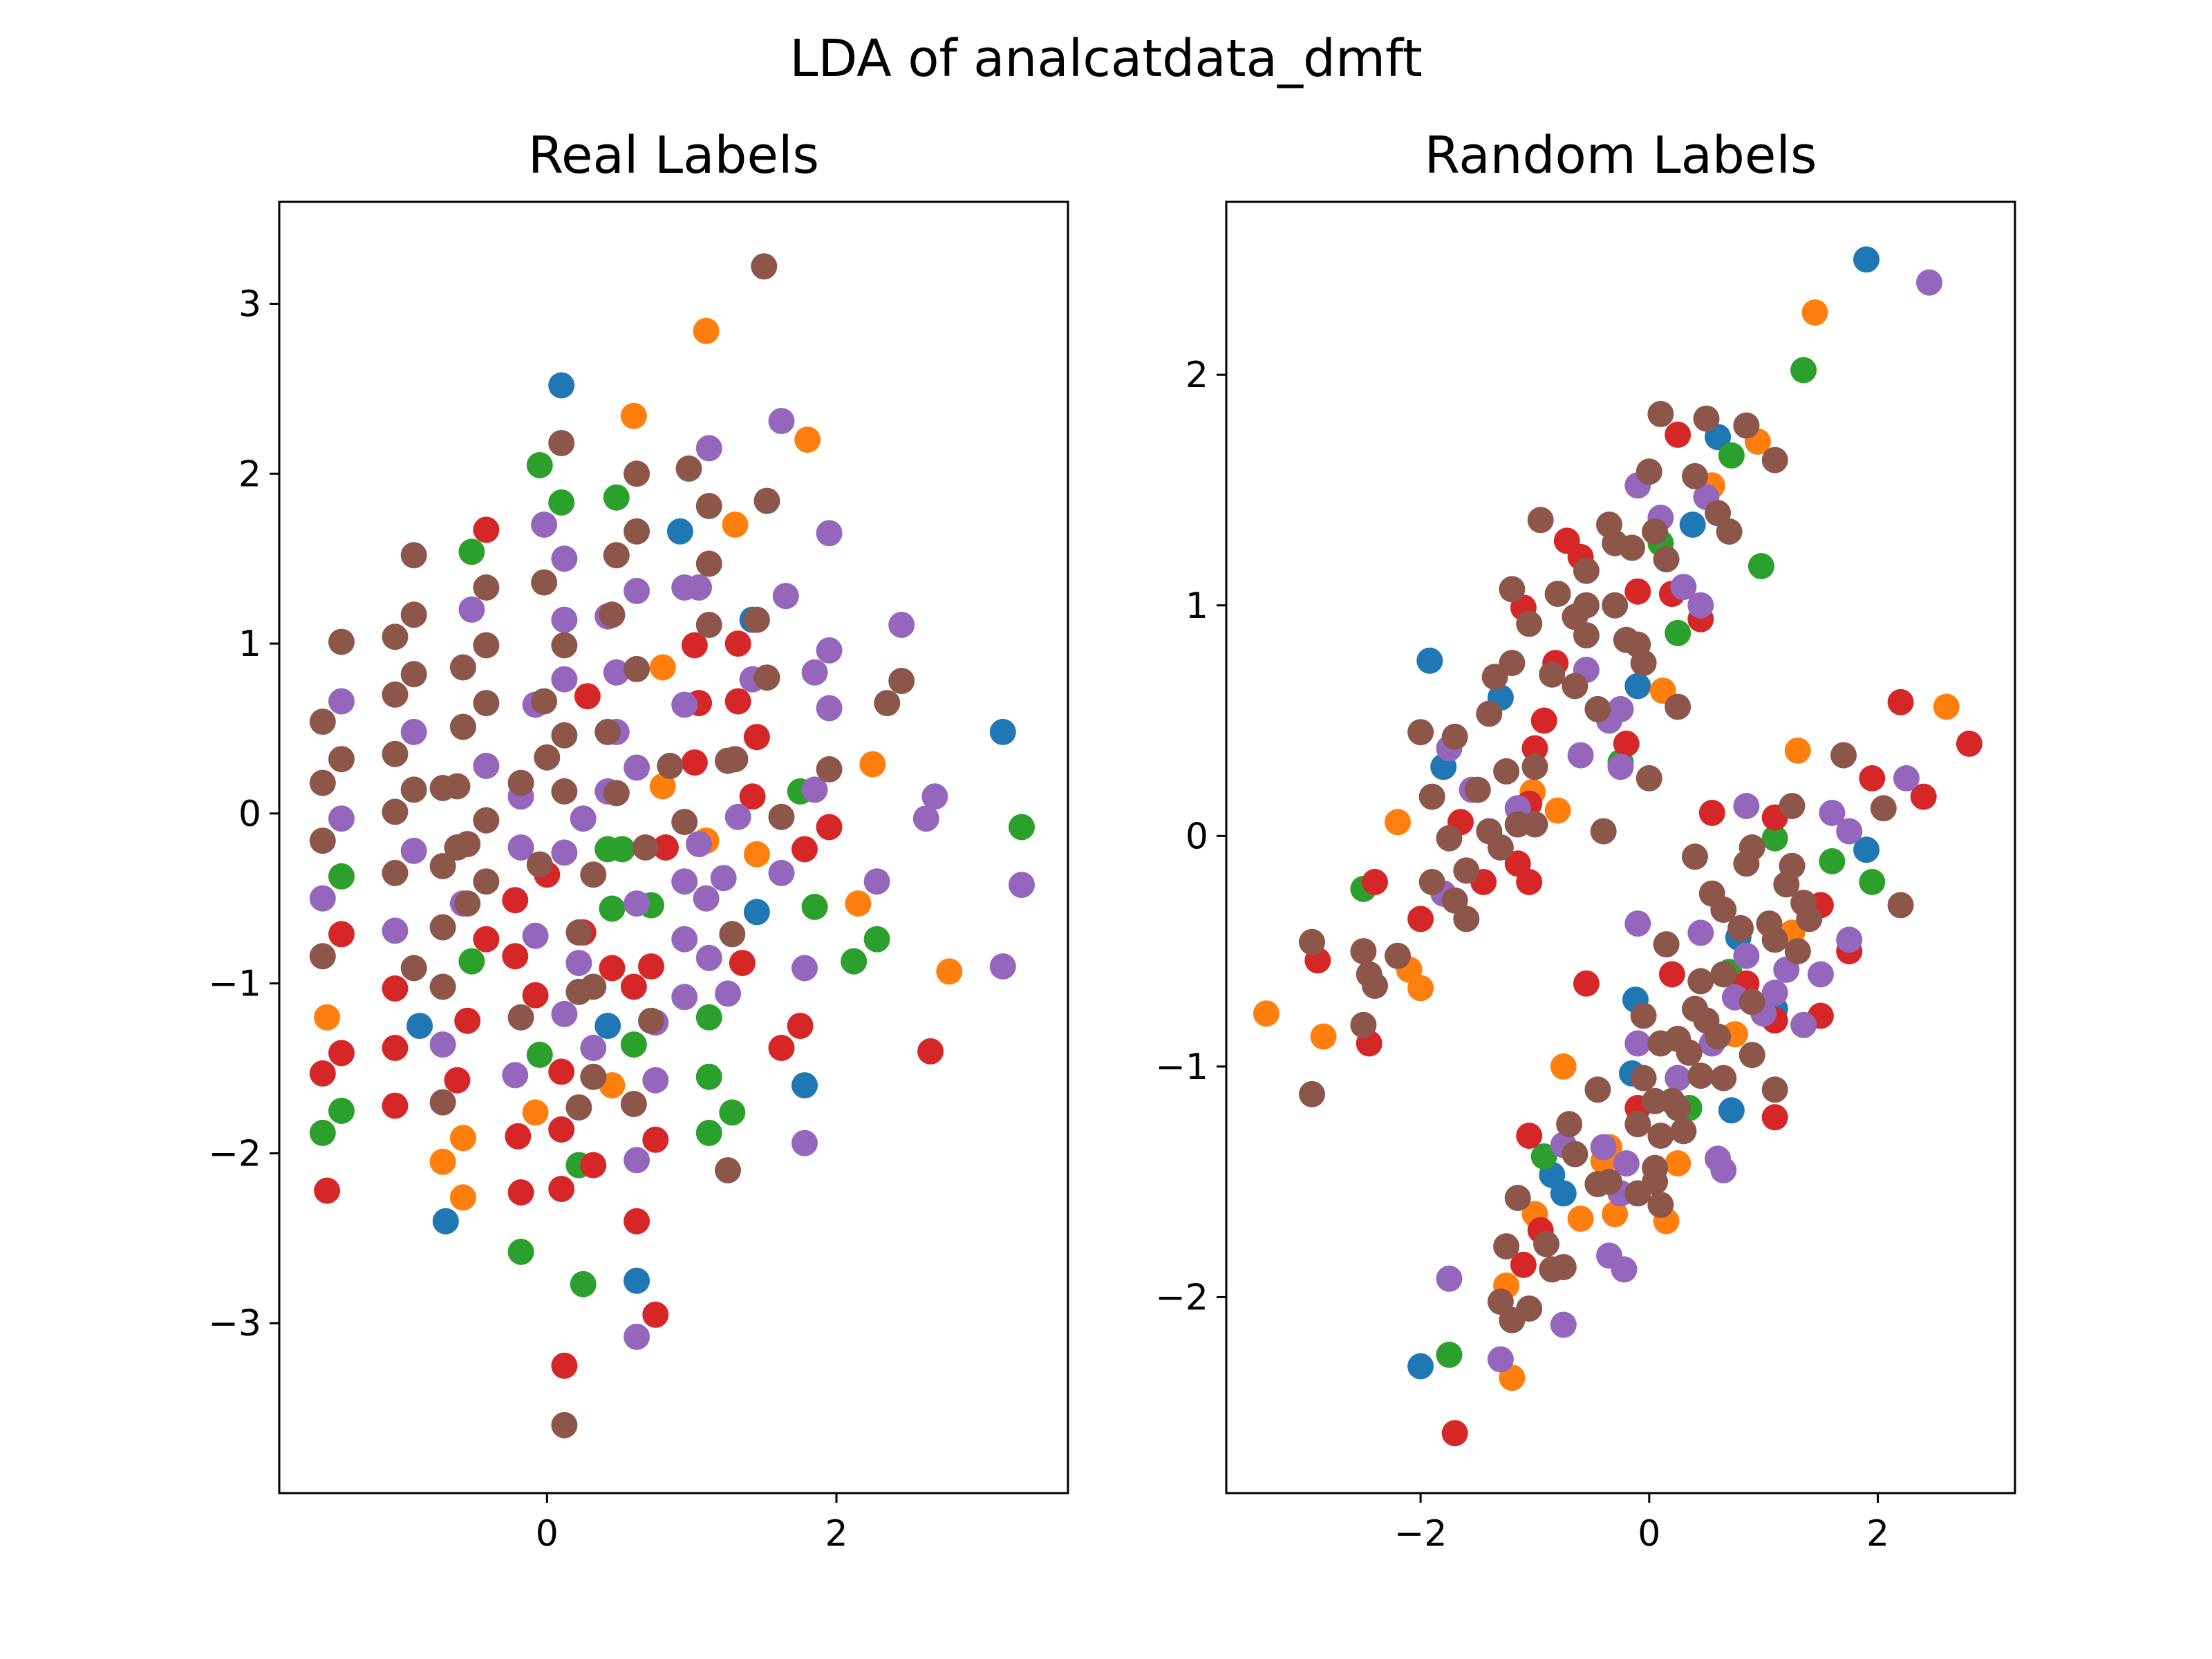  Describe the element at coordinates (1196, 606) in the screenshot. I see `y-tick-label: 1` at that location.